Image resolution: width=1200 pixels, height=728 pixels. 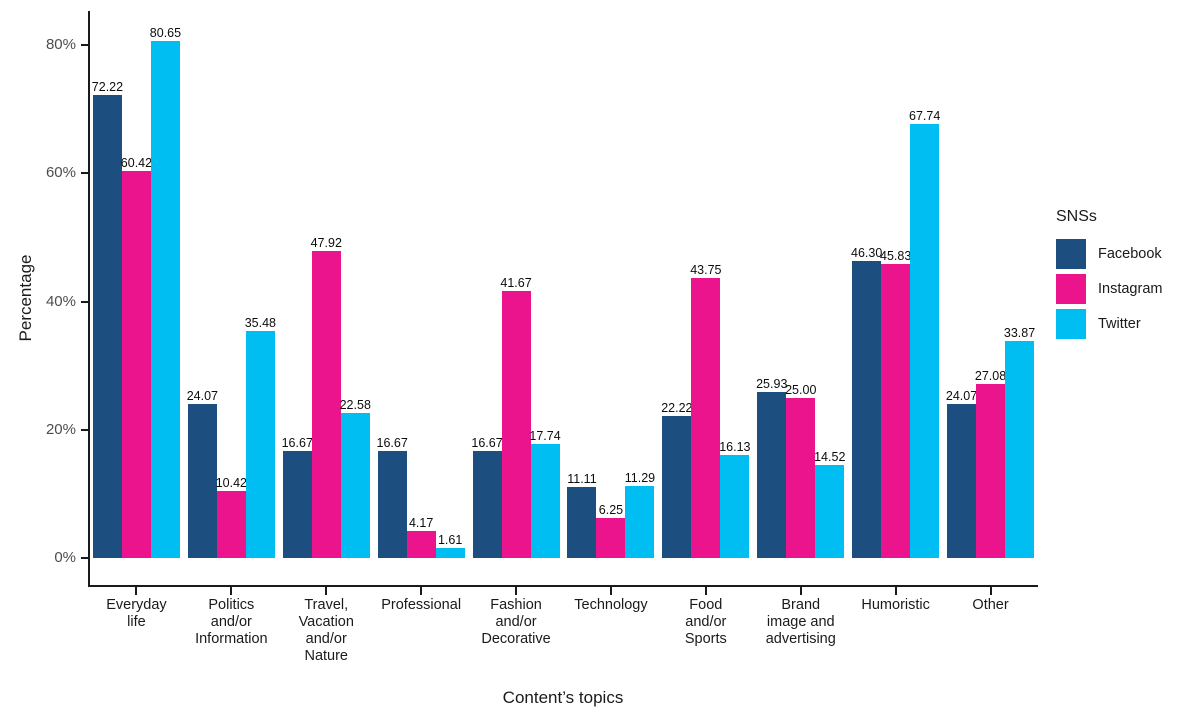 I want to click on x-axis-title: Content’s topics, so click(x=563, y=697).